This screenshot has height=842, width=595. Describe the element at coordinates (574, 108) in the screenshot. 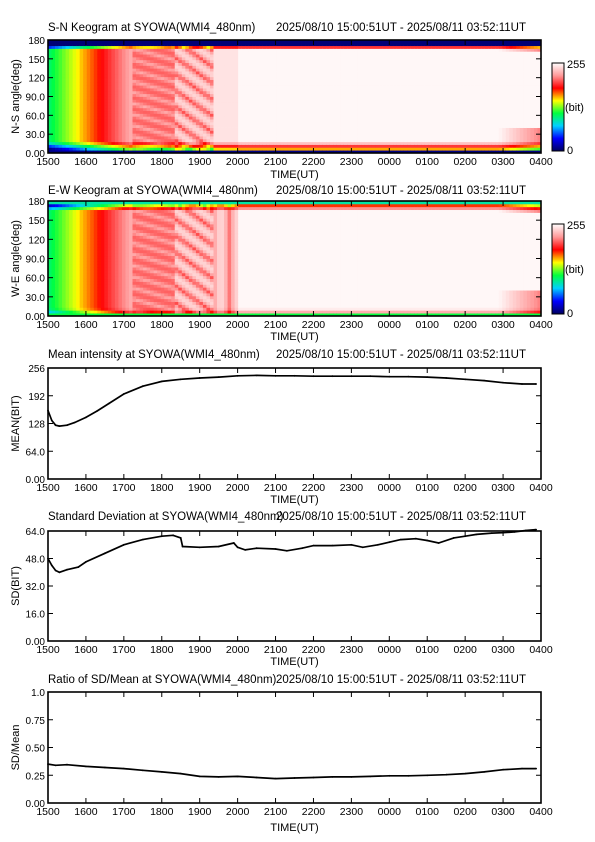

I see `colorbar-unit-label: (bit)` at that location.